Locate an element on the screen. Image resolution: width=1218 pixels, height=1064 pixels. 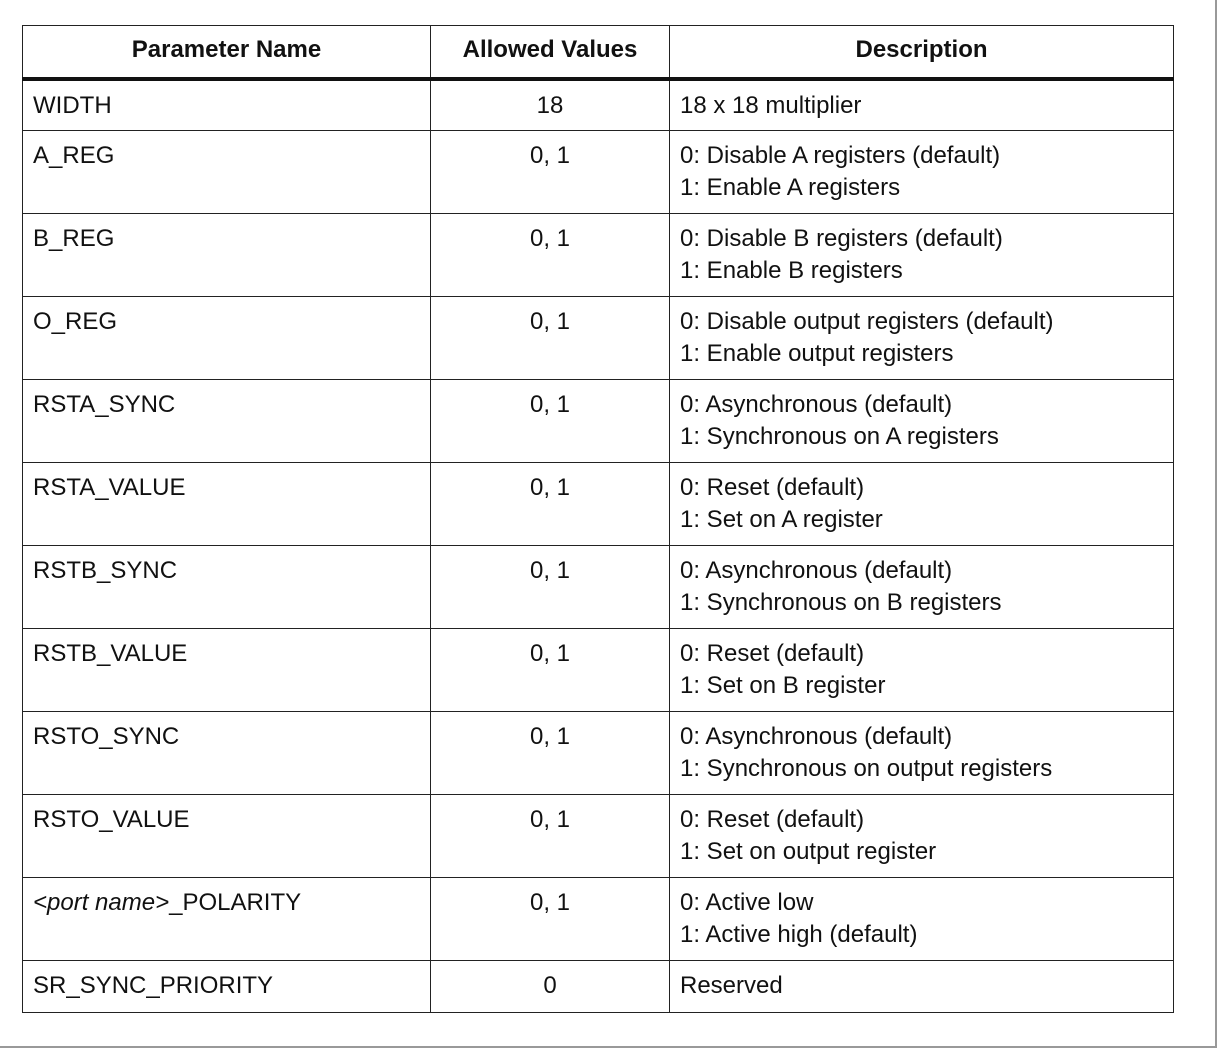
description-line: 1: Enable B registers is located at coordinates (791, 270).